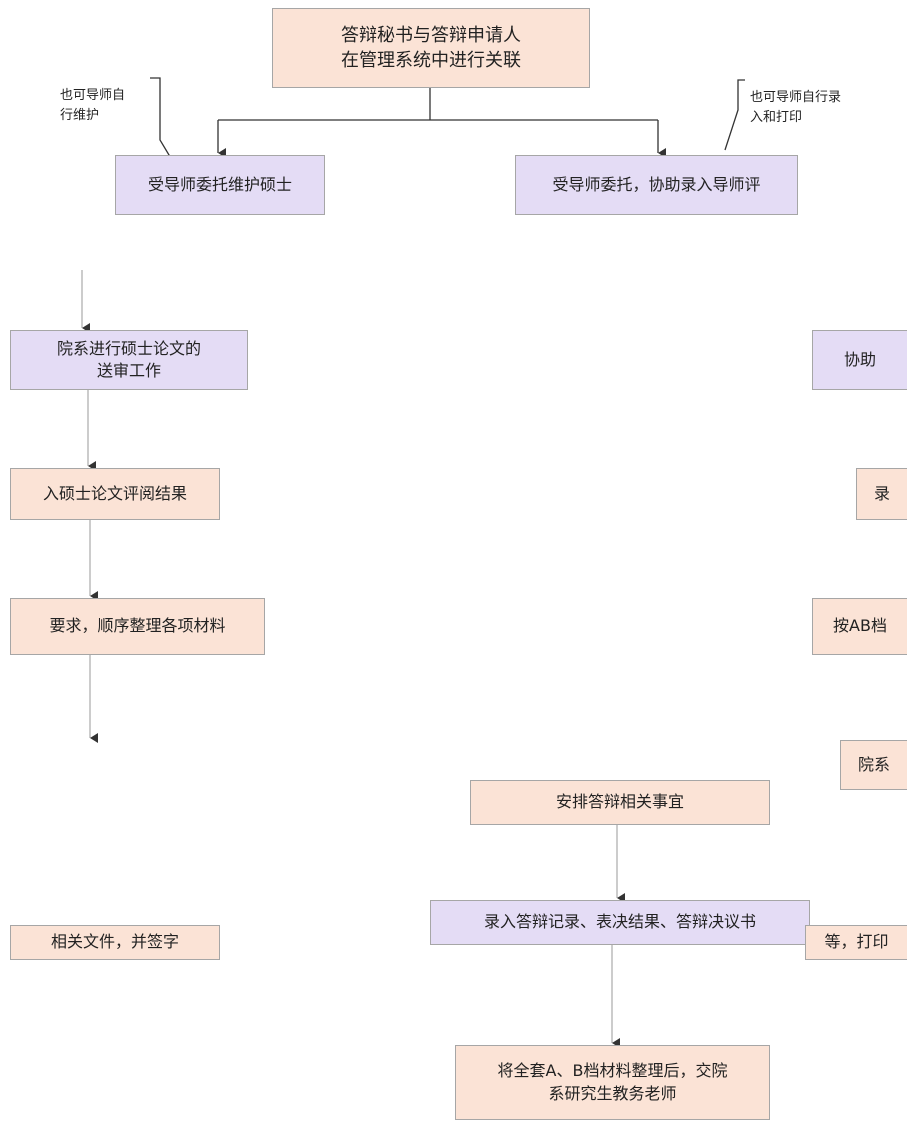  Describe the element at coordinates (856, 942) in the screenshot. I see `node: 等，打印` at that location.